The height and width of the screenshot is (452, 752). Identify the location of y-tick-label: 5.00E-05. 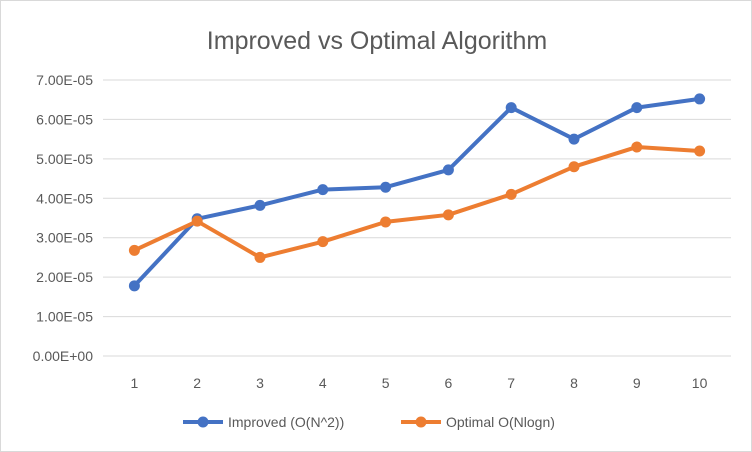
(64, 159).